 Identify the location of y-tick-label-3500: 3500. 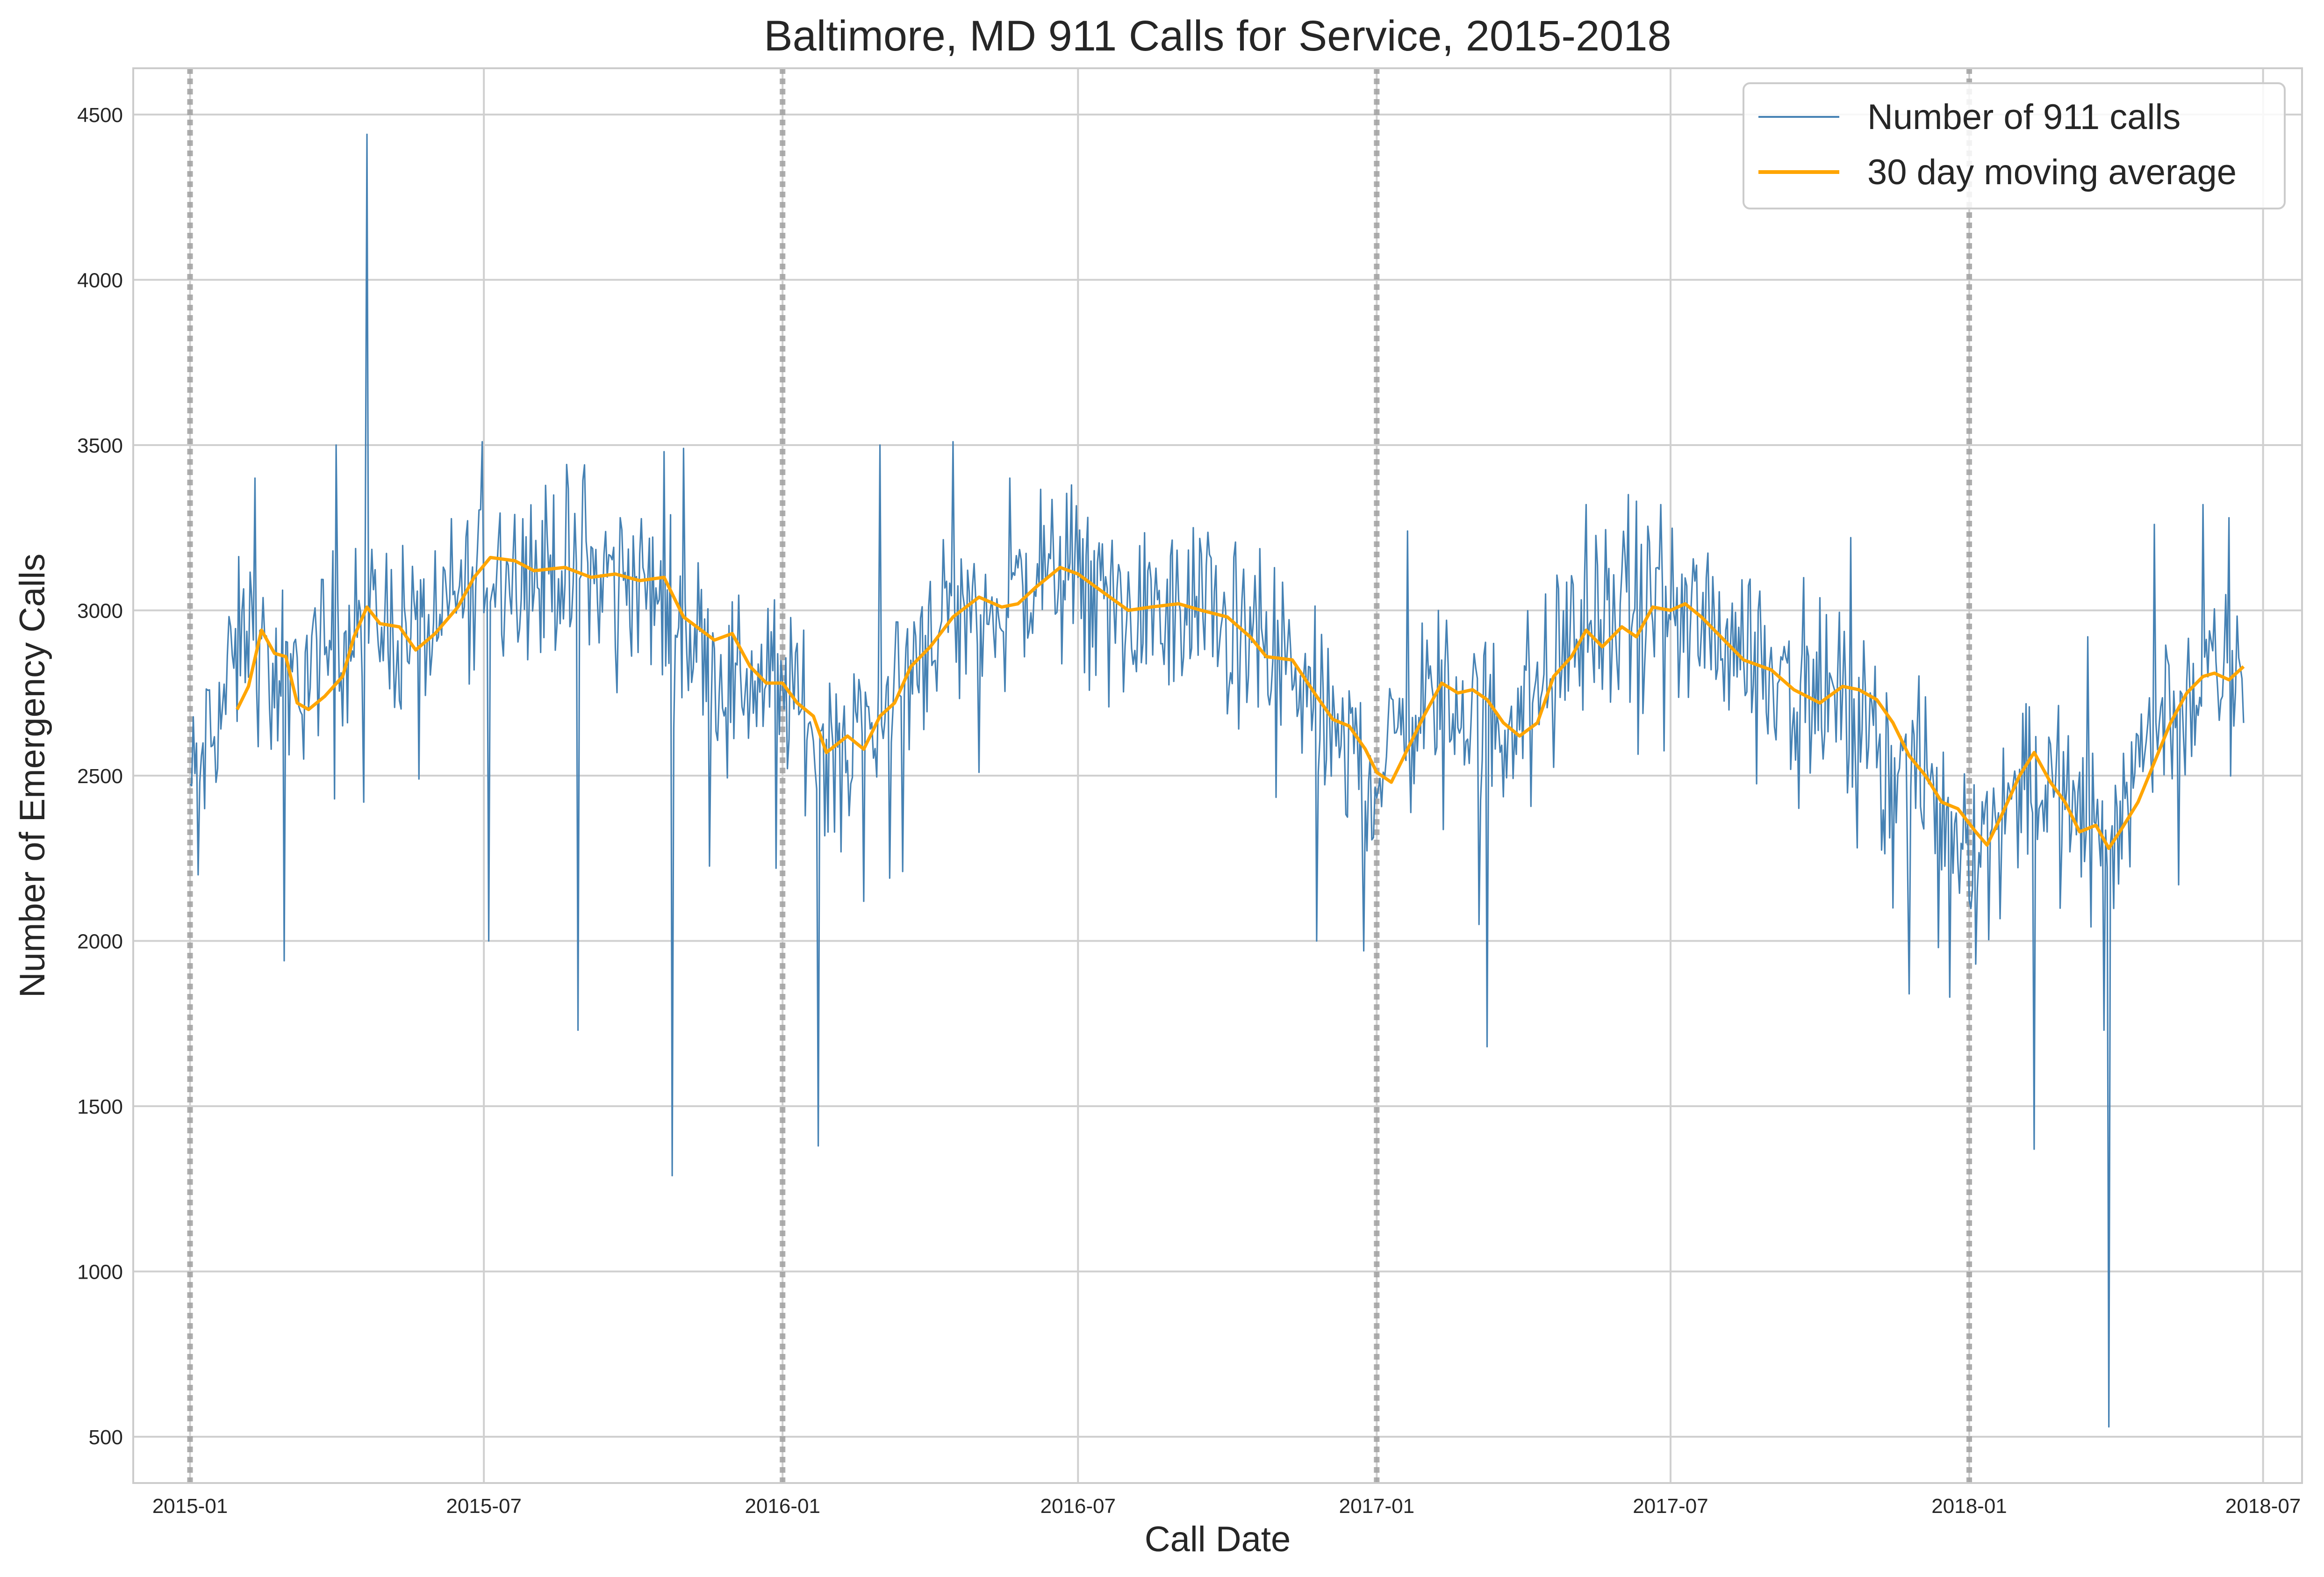
(100, 446).